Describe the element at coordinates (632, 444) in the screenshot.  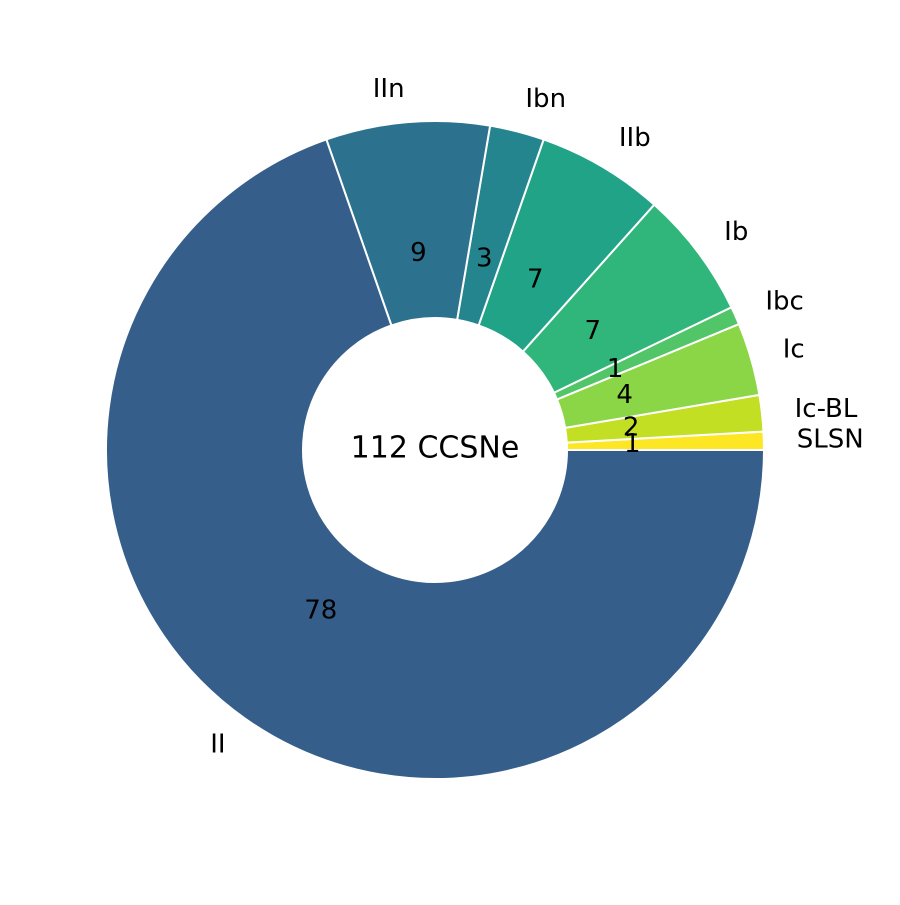
I see `slice-value-slsn: 1` at that location.